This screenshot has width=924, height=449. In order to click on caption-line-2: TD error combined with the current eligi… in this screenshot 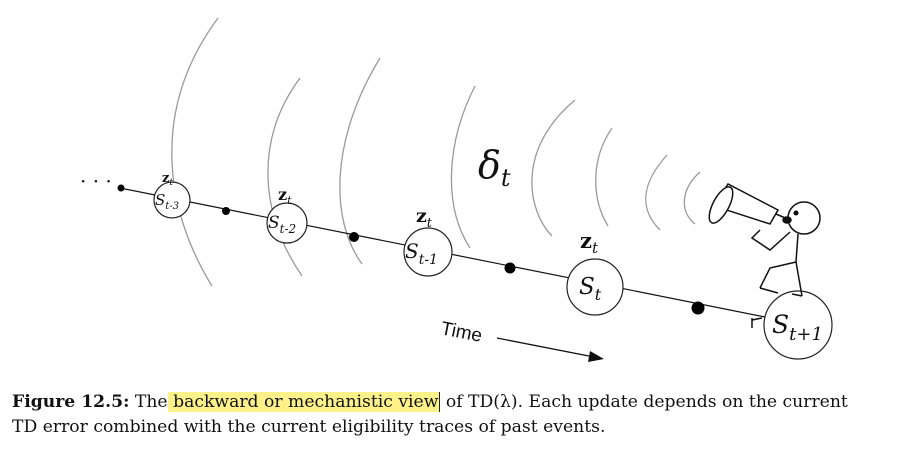, I will do `click(309, 427)`.